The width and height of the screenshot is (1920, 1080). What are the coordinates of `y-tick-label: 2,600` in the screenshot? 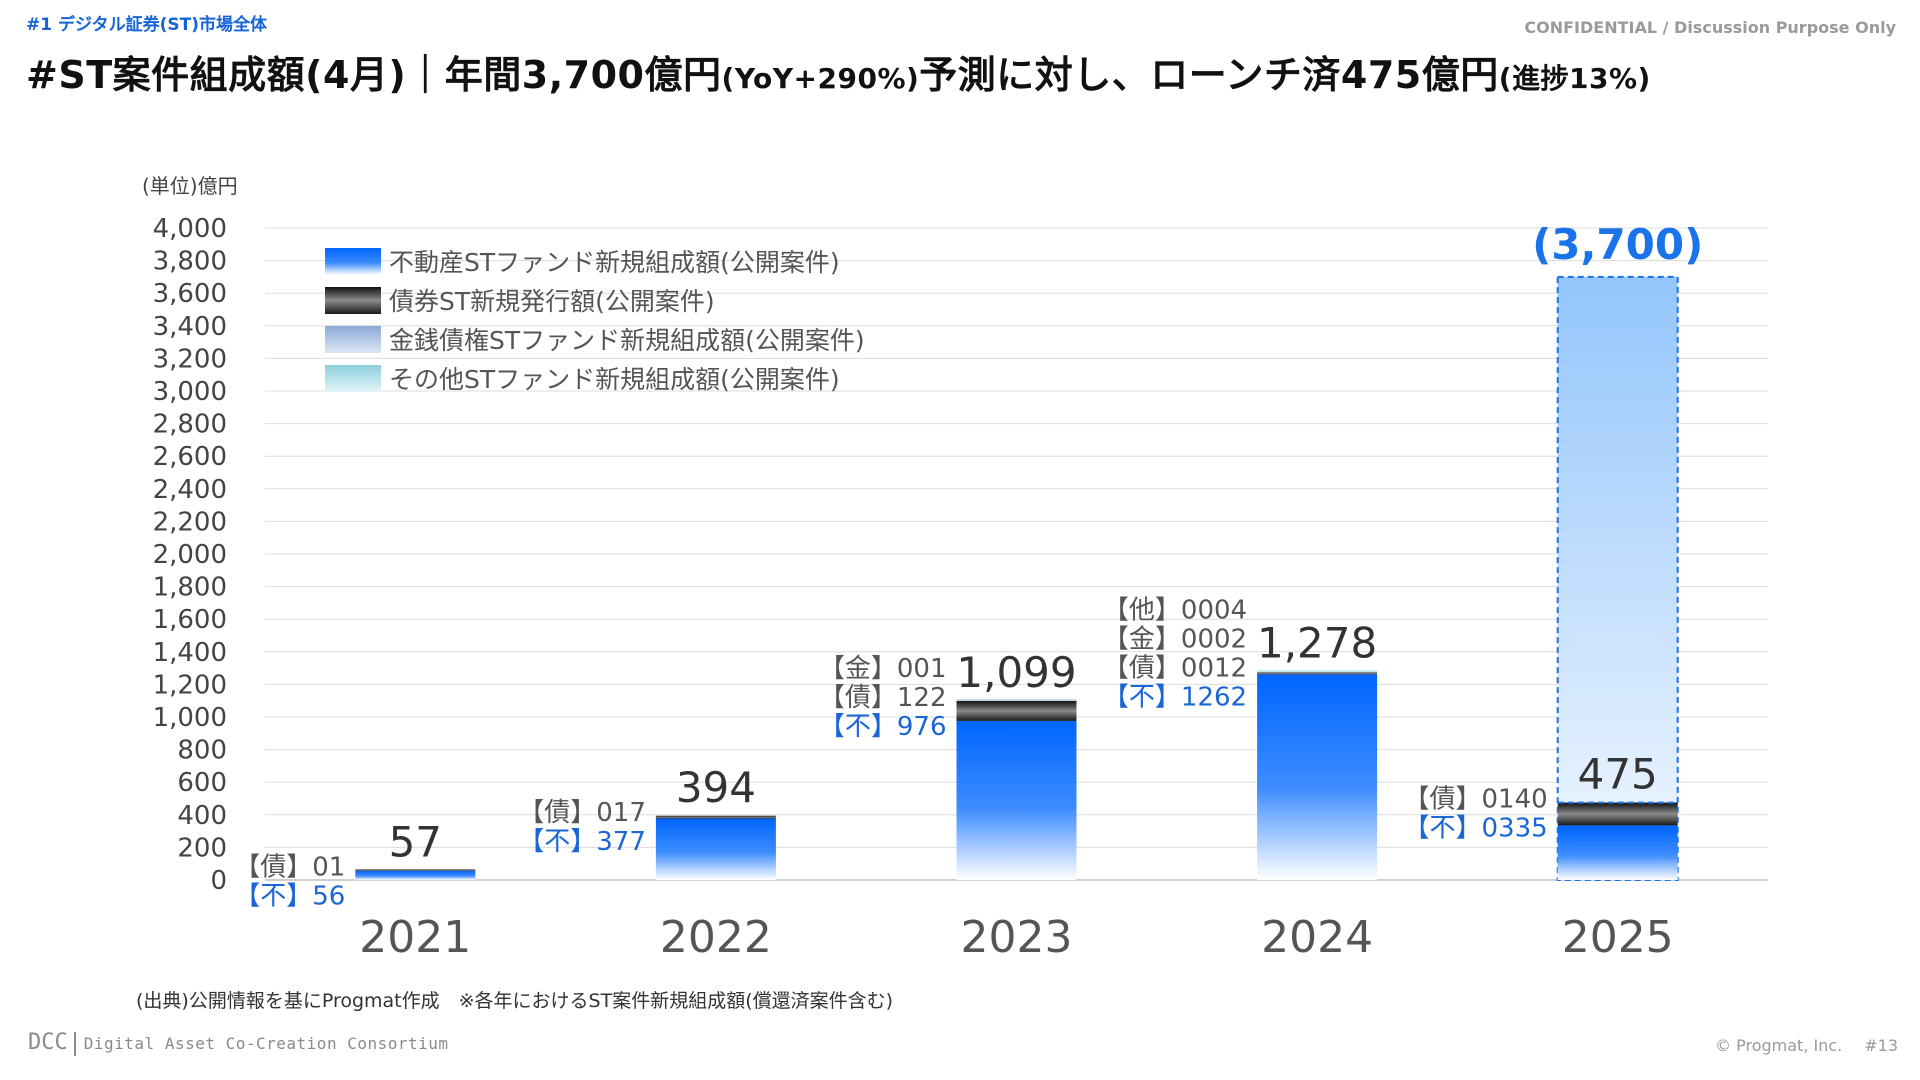 It's located at (190, 457).